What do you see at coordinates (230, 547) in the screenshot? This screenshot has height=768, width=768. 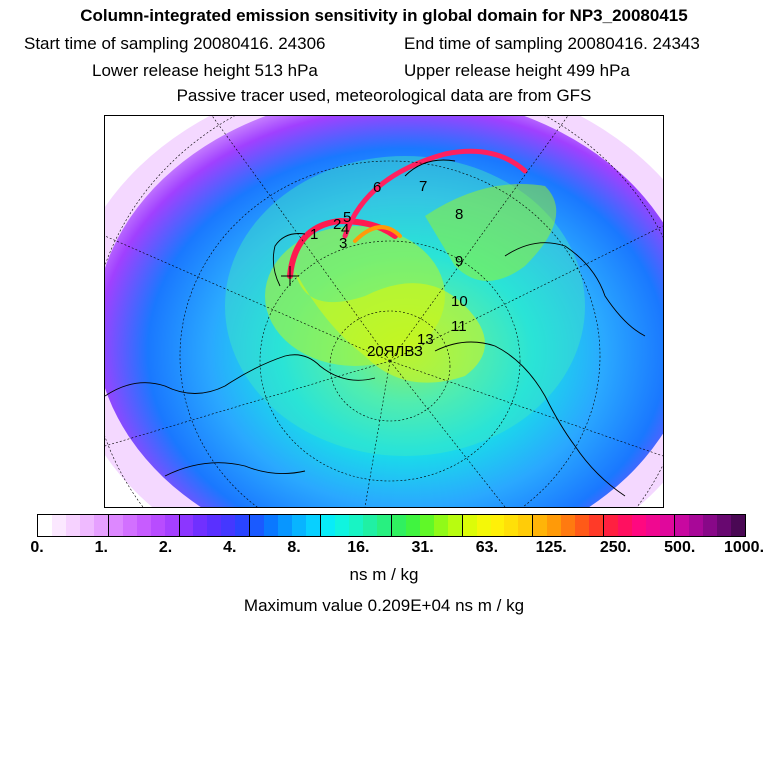 I see `colorbar-tick-label: 4.` at bounding box center [230, 547].